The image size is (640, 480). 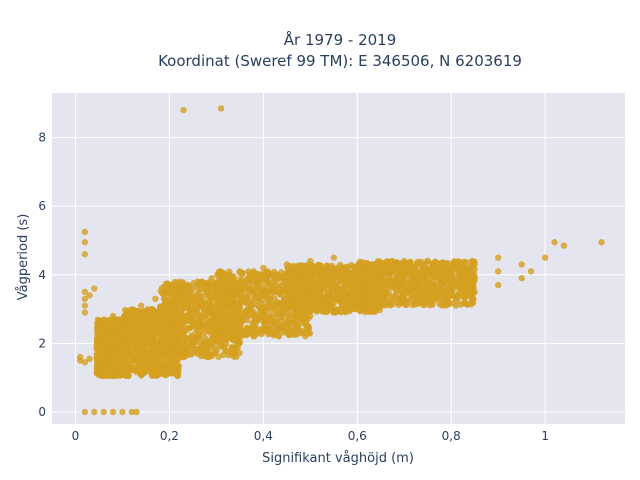 What do you see at coordinates (169, 436) in the screenshot?
I see `x-tick-label: 0,2` at bounding box center [169, 436].